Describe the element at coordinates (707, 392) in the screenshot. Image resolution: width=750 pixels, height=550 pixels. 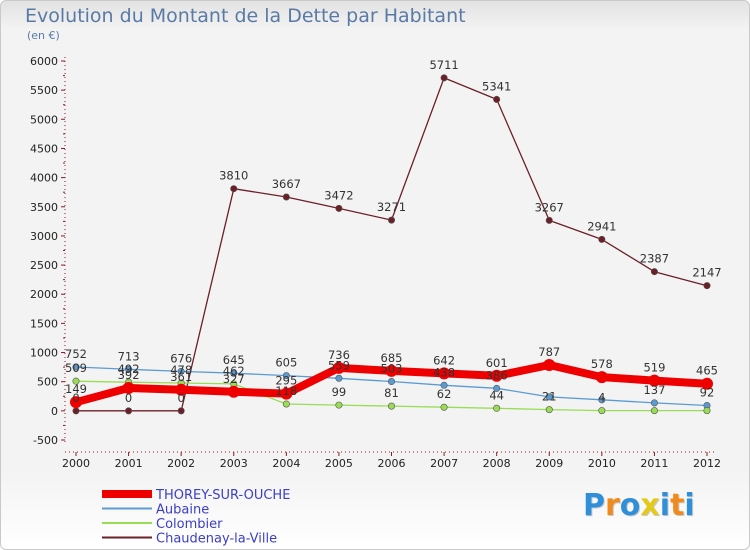
I see `data-label-aubaine: 92` at that location.